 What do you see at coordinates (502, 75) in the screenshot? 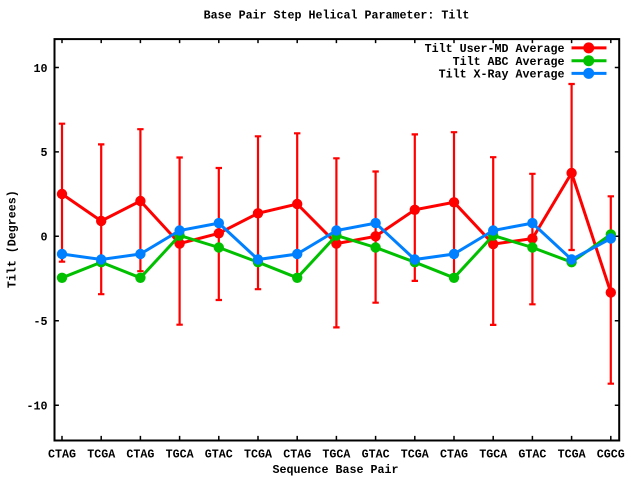
I see `svg-text: Tilt X-Ray Average` at bounding box center [502, 75].